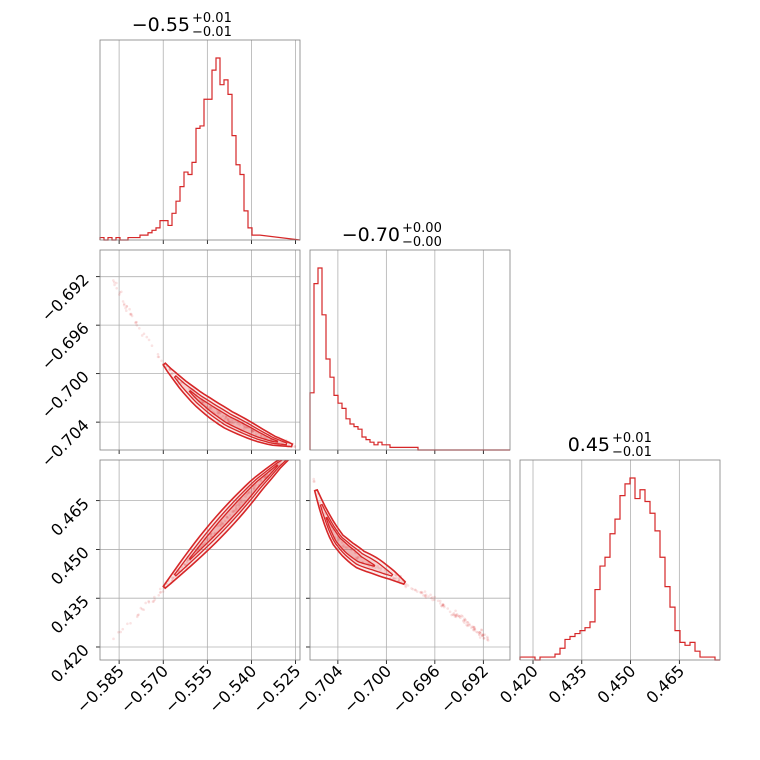 This screenshot has width=760, height=760. I want to click on x-tick-label: −0.585, so click(100, 688).